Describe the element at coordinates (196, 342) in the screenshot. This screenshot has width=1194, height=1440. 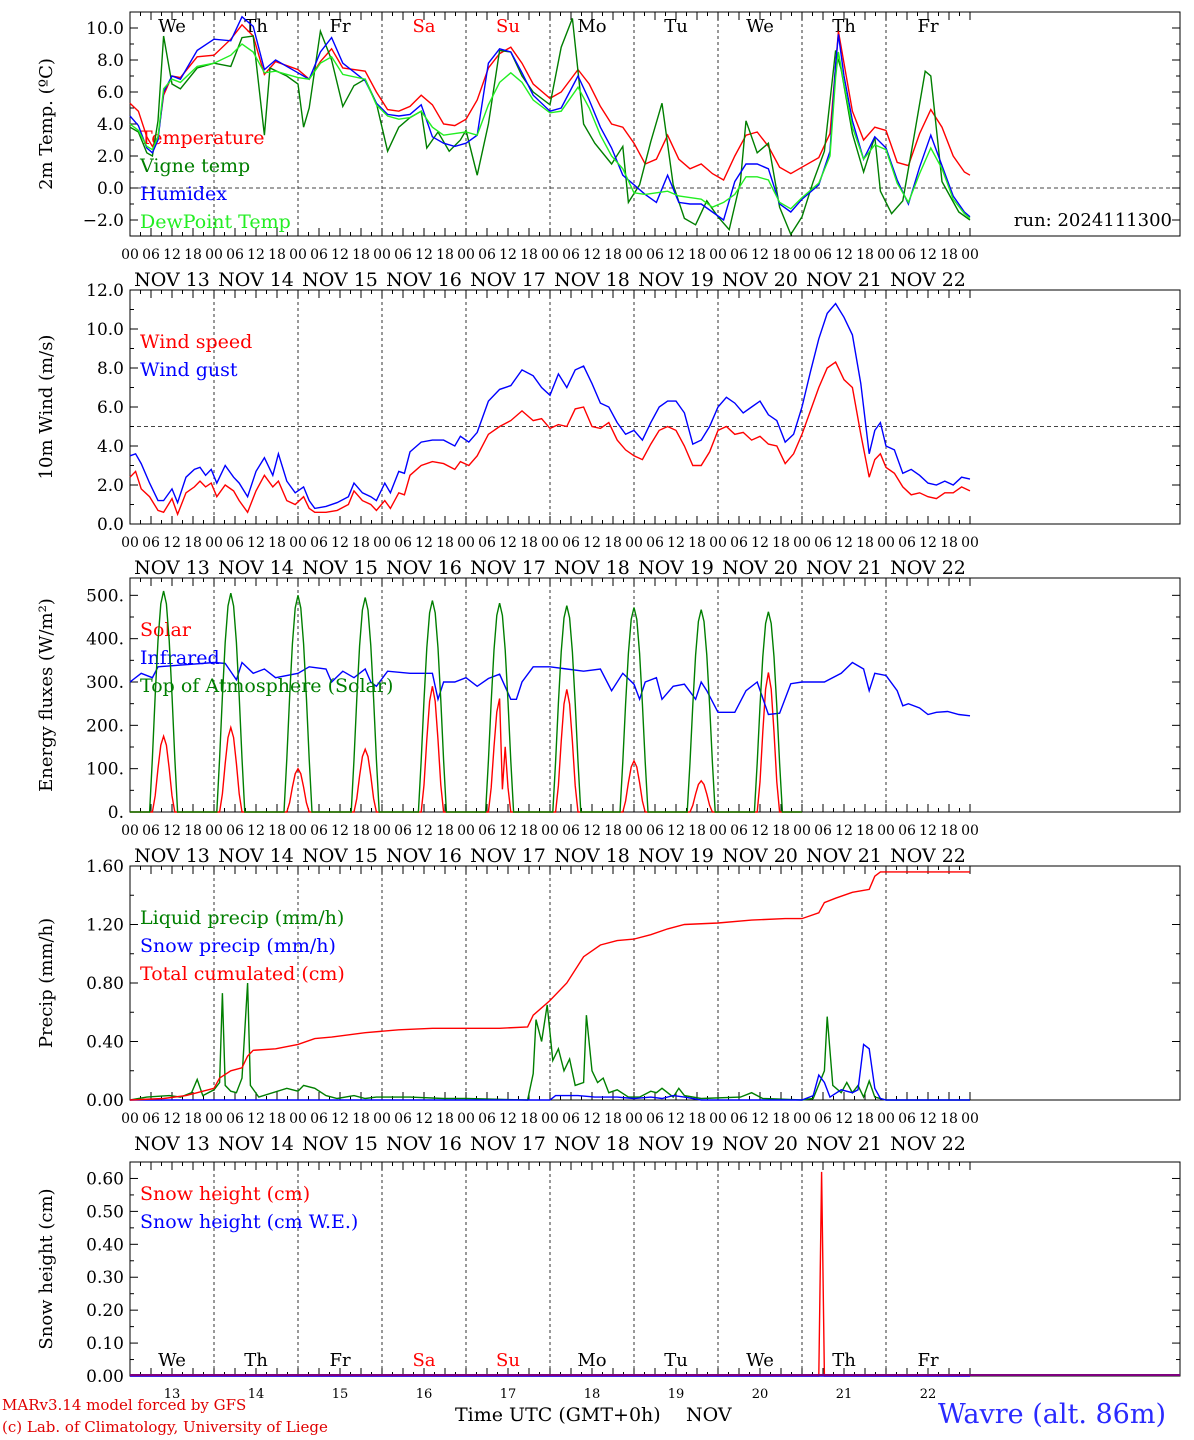
I see `legend-entry: Wind speed` at that location.